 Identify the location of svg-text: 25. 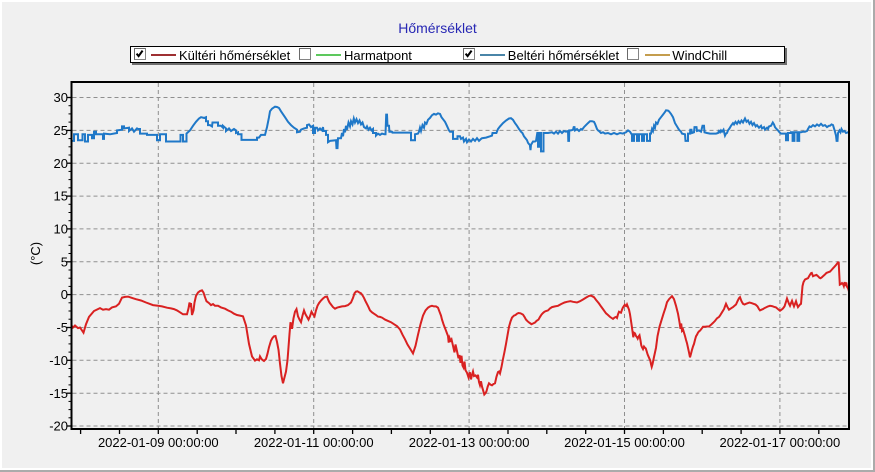
(61, 130).